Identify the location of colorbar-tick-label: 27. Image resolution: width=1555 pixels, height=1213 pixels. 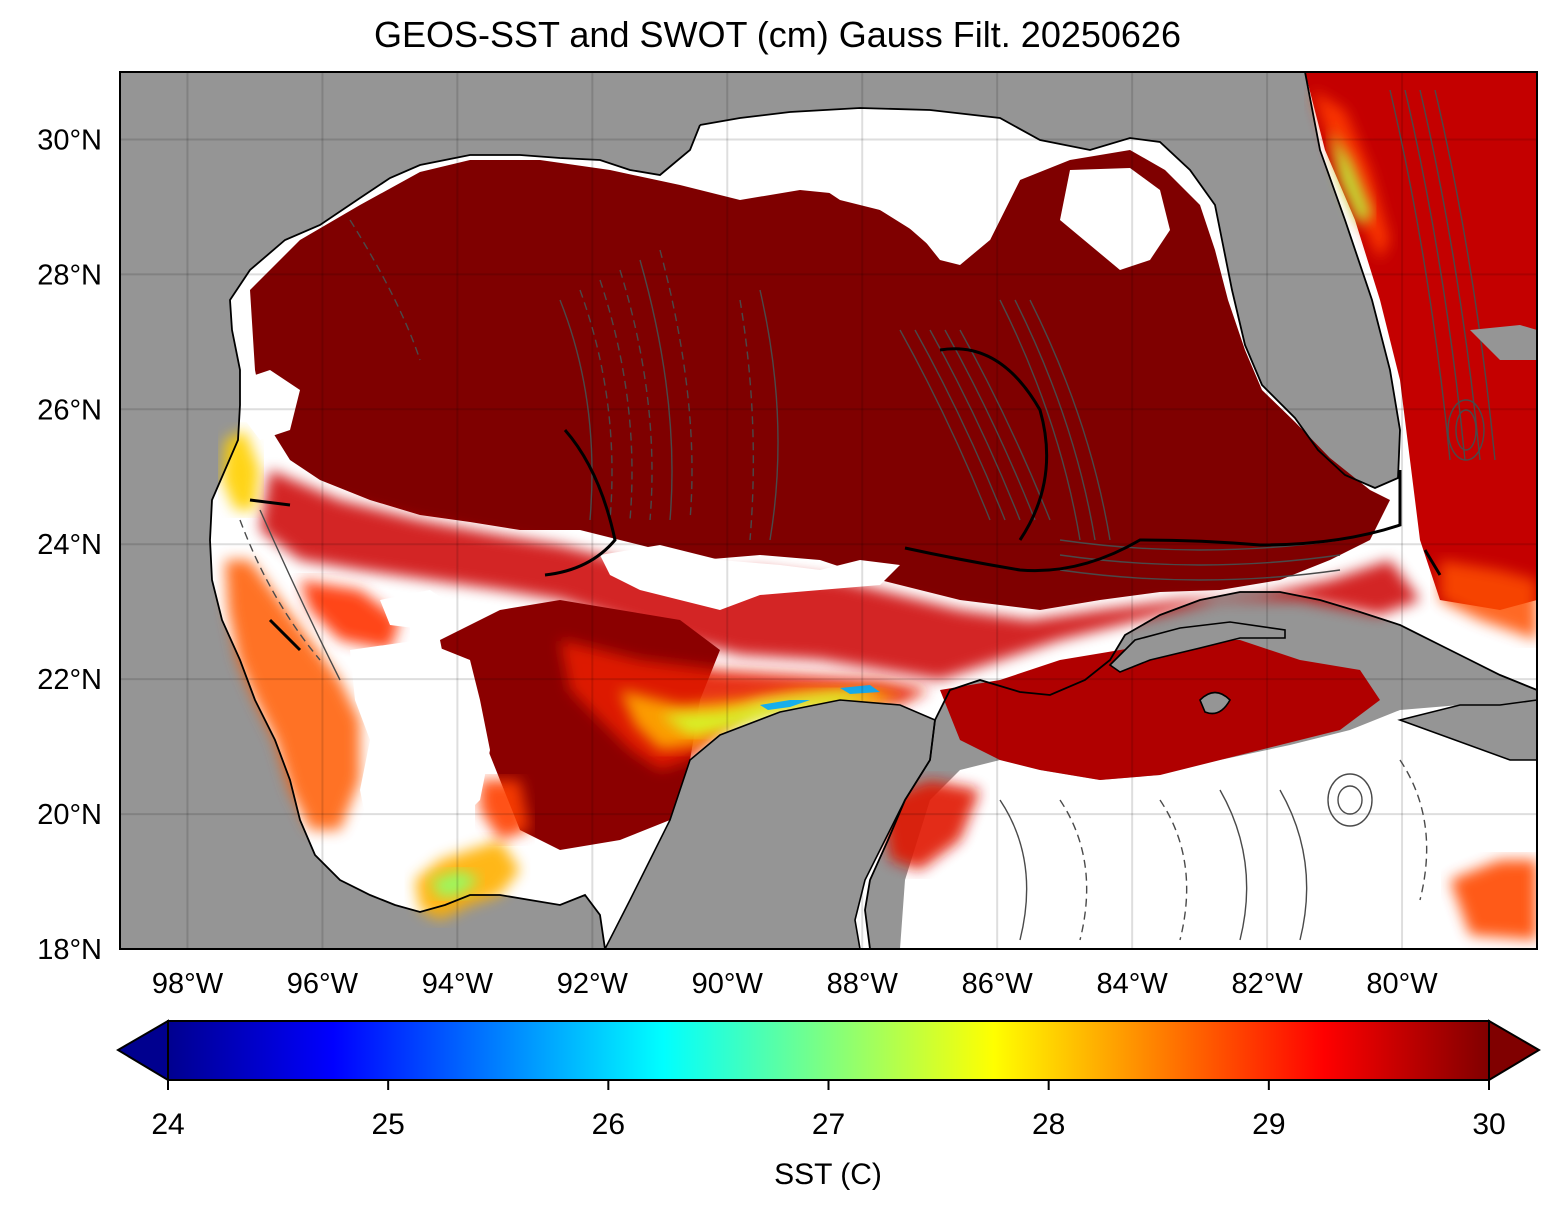
(828, 1124).